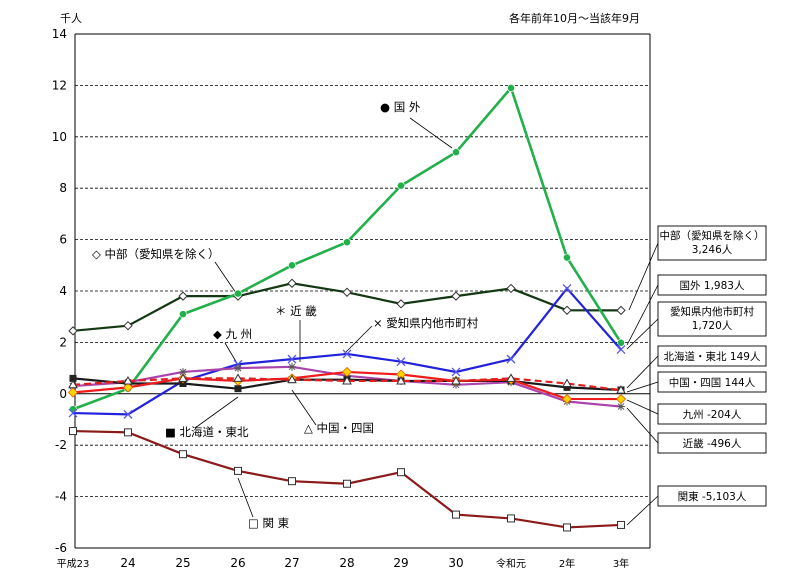  I want to click on end-leader-kokugai, so click(642, 315).